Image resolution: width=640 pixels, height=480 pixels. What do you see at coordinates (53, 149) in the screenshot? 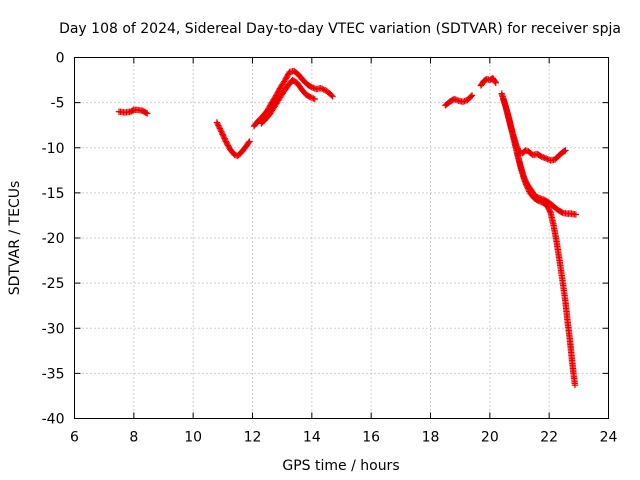
I see `y-tick-label: -10` at bounding box center [53, 149].